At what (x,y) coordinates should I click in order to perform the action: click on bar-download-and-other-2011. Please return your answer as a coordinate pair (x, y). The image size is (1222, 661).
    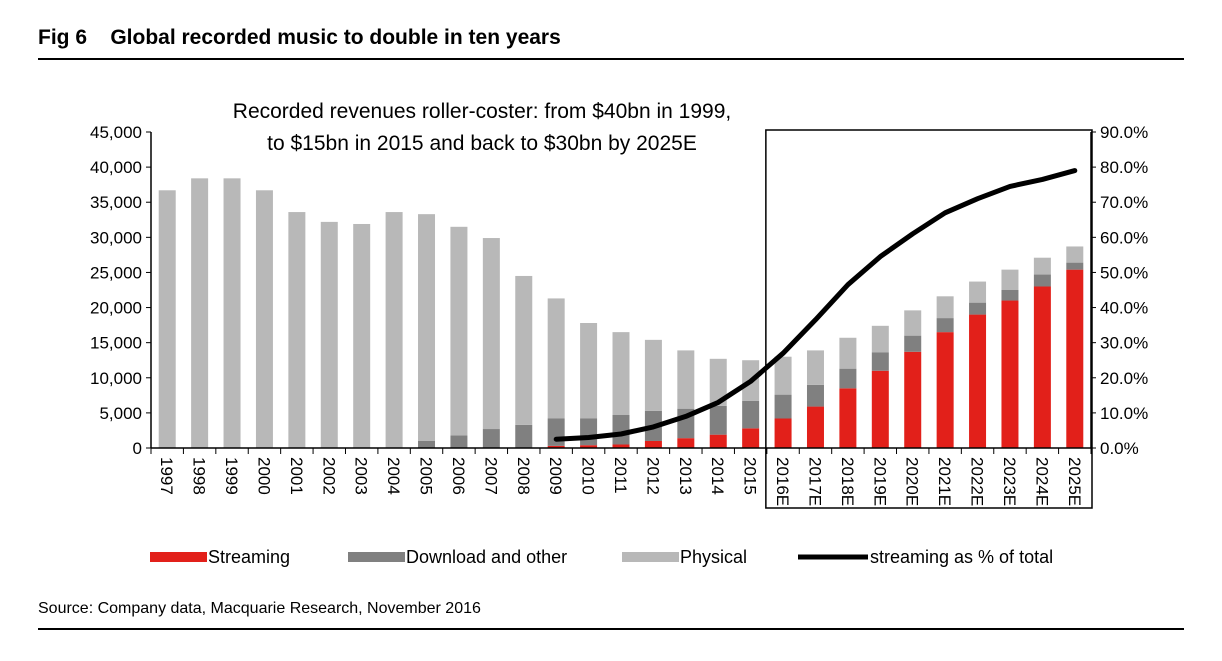
    Looking at the image, I should click on (621, 429).